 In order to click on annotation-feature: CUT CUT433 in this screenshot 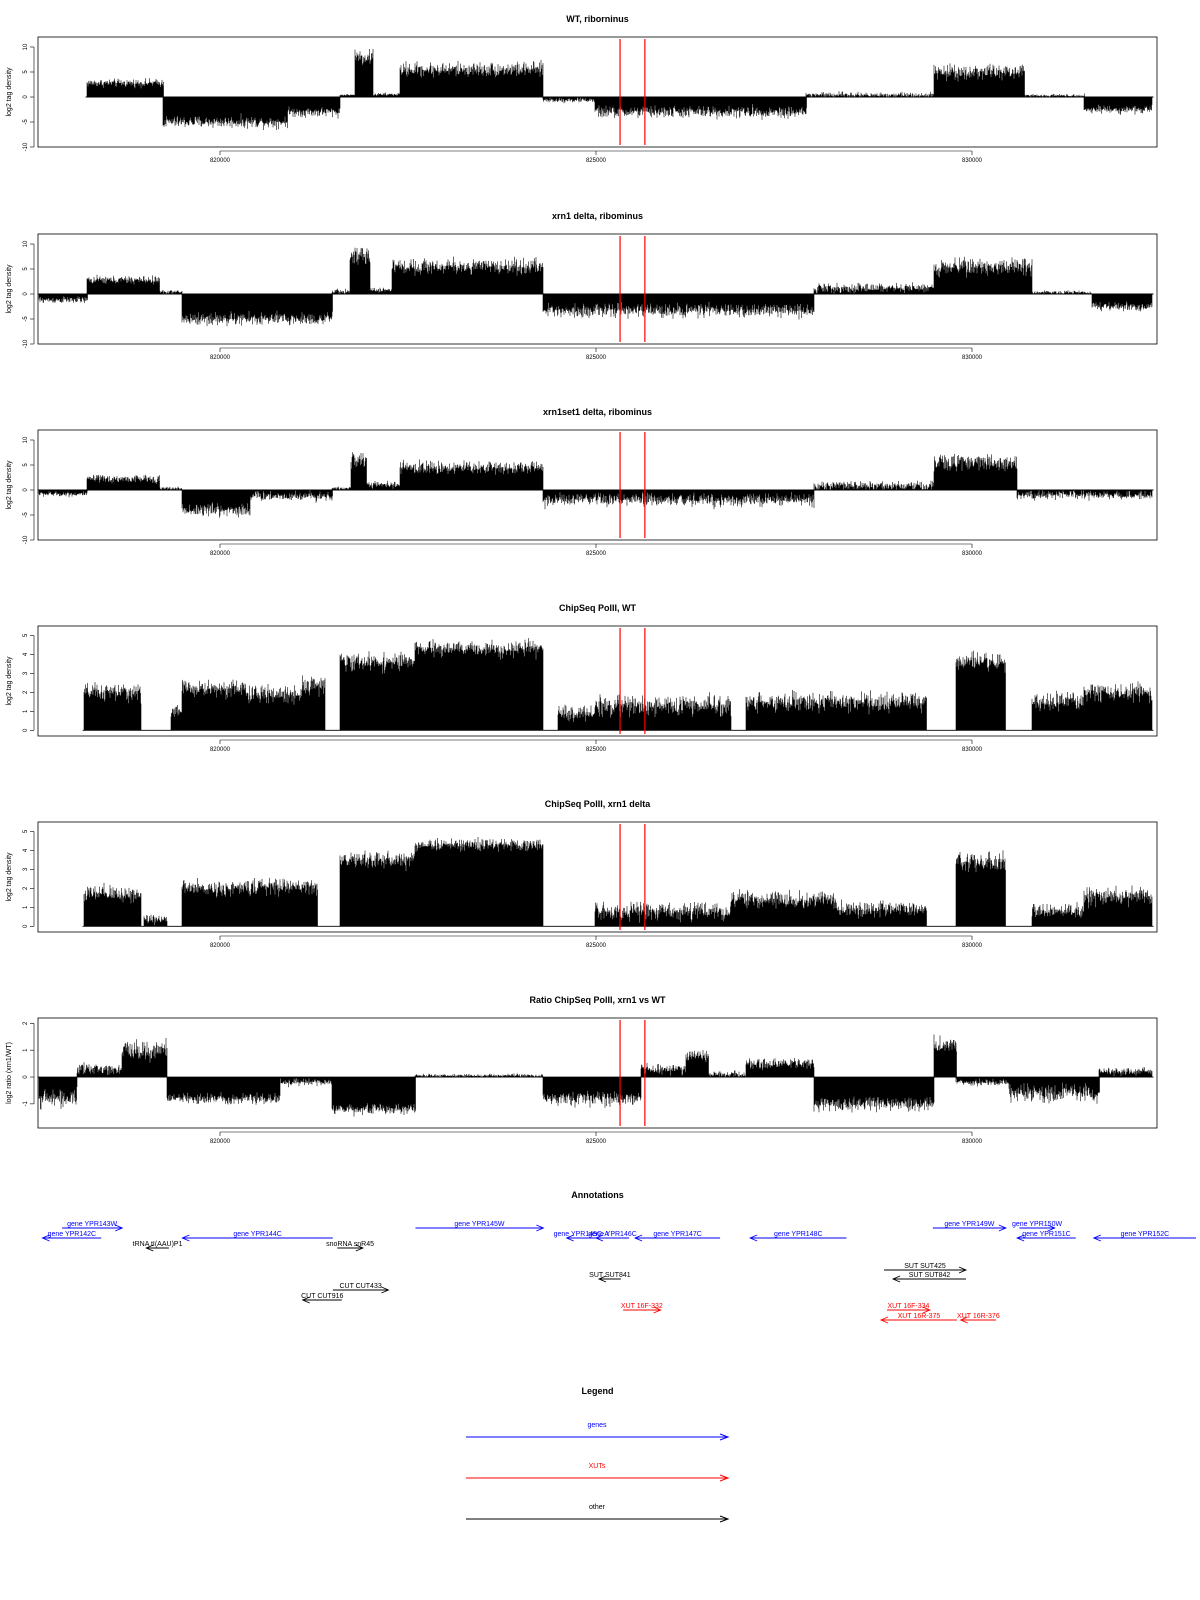, I will do `click(361, 1288)`.